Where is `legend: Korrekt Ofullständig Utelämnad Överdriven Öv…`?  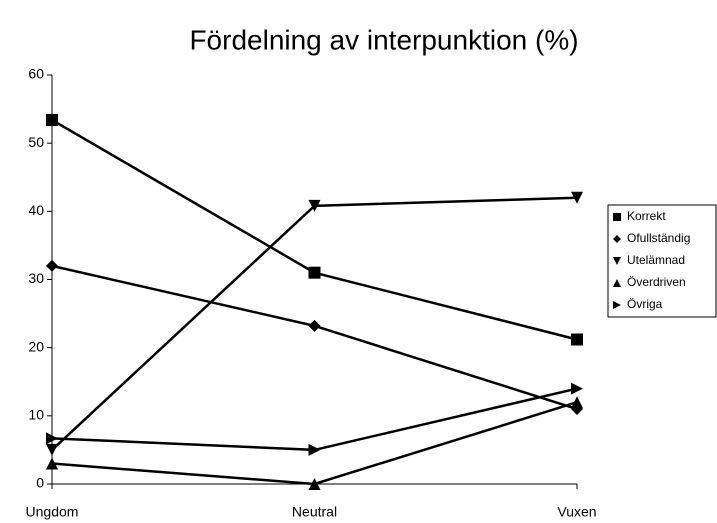 legend: Korrekt Ofullständig Utelämnad Överdriven Öv… is located at coordinates (662, 261).